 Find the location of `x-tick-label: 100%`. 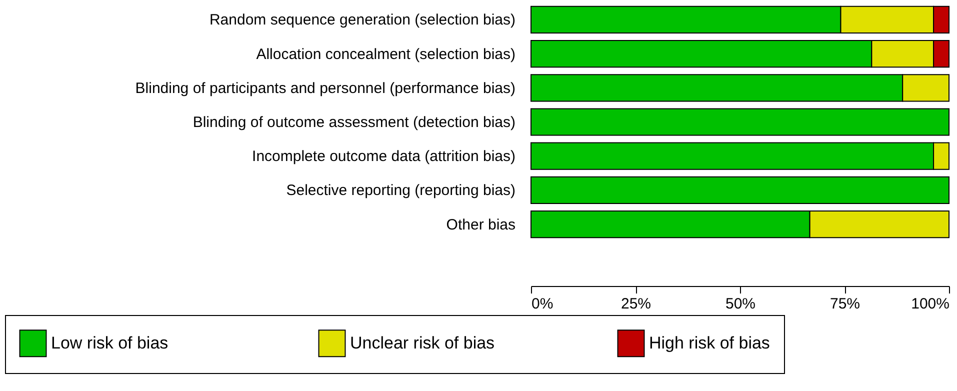

x-tick-label: 100% is located at coordinates (930, 304).